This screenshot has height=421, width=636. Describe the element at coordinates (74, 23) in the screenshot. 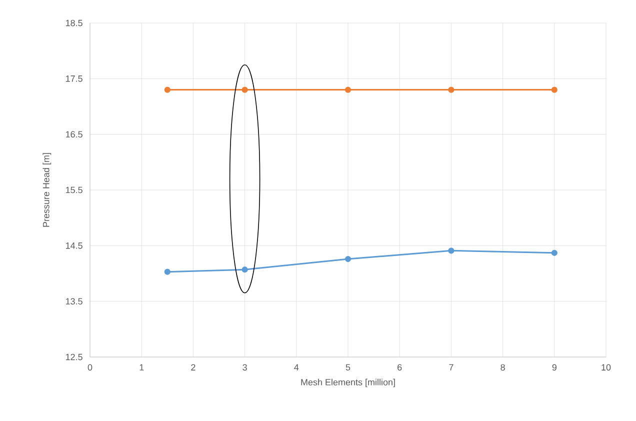

I see `y-tick-label: 18.5` at that location.